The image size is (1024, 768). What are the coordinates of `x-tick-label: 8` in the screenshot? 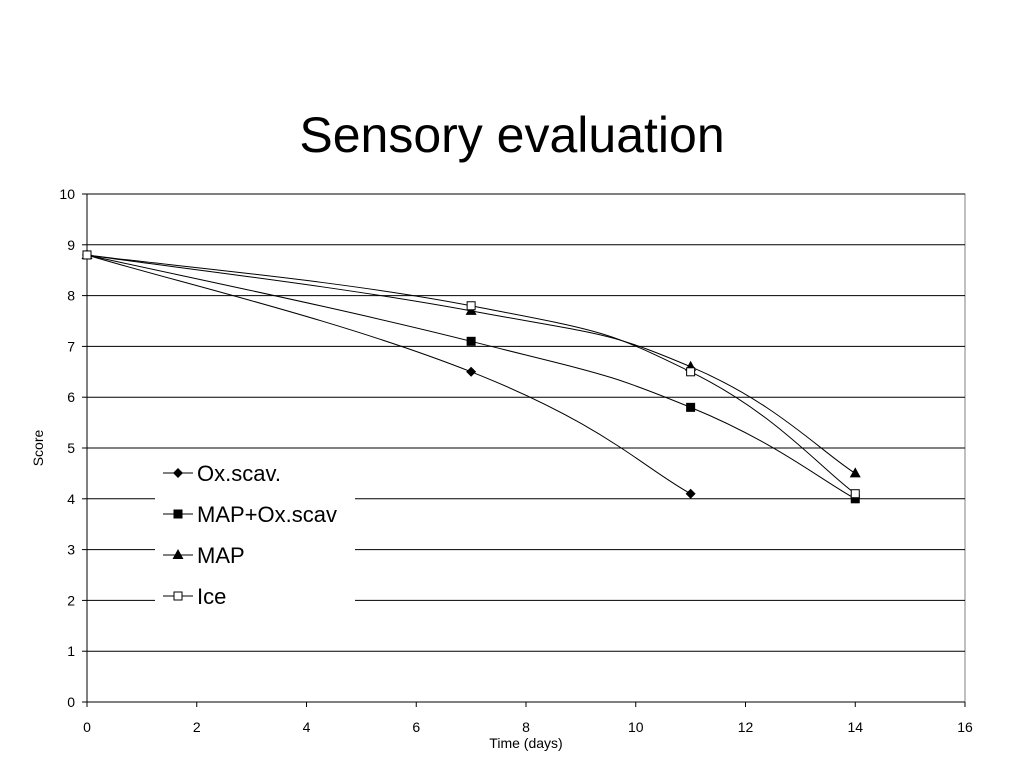 It's located at (526, 727).